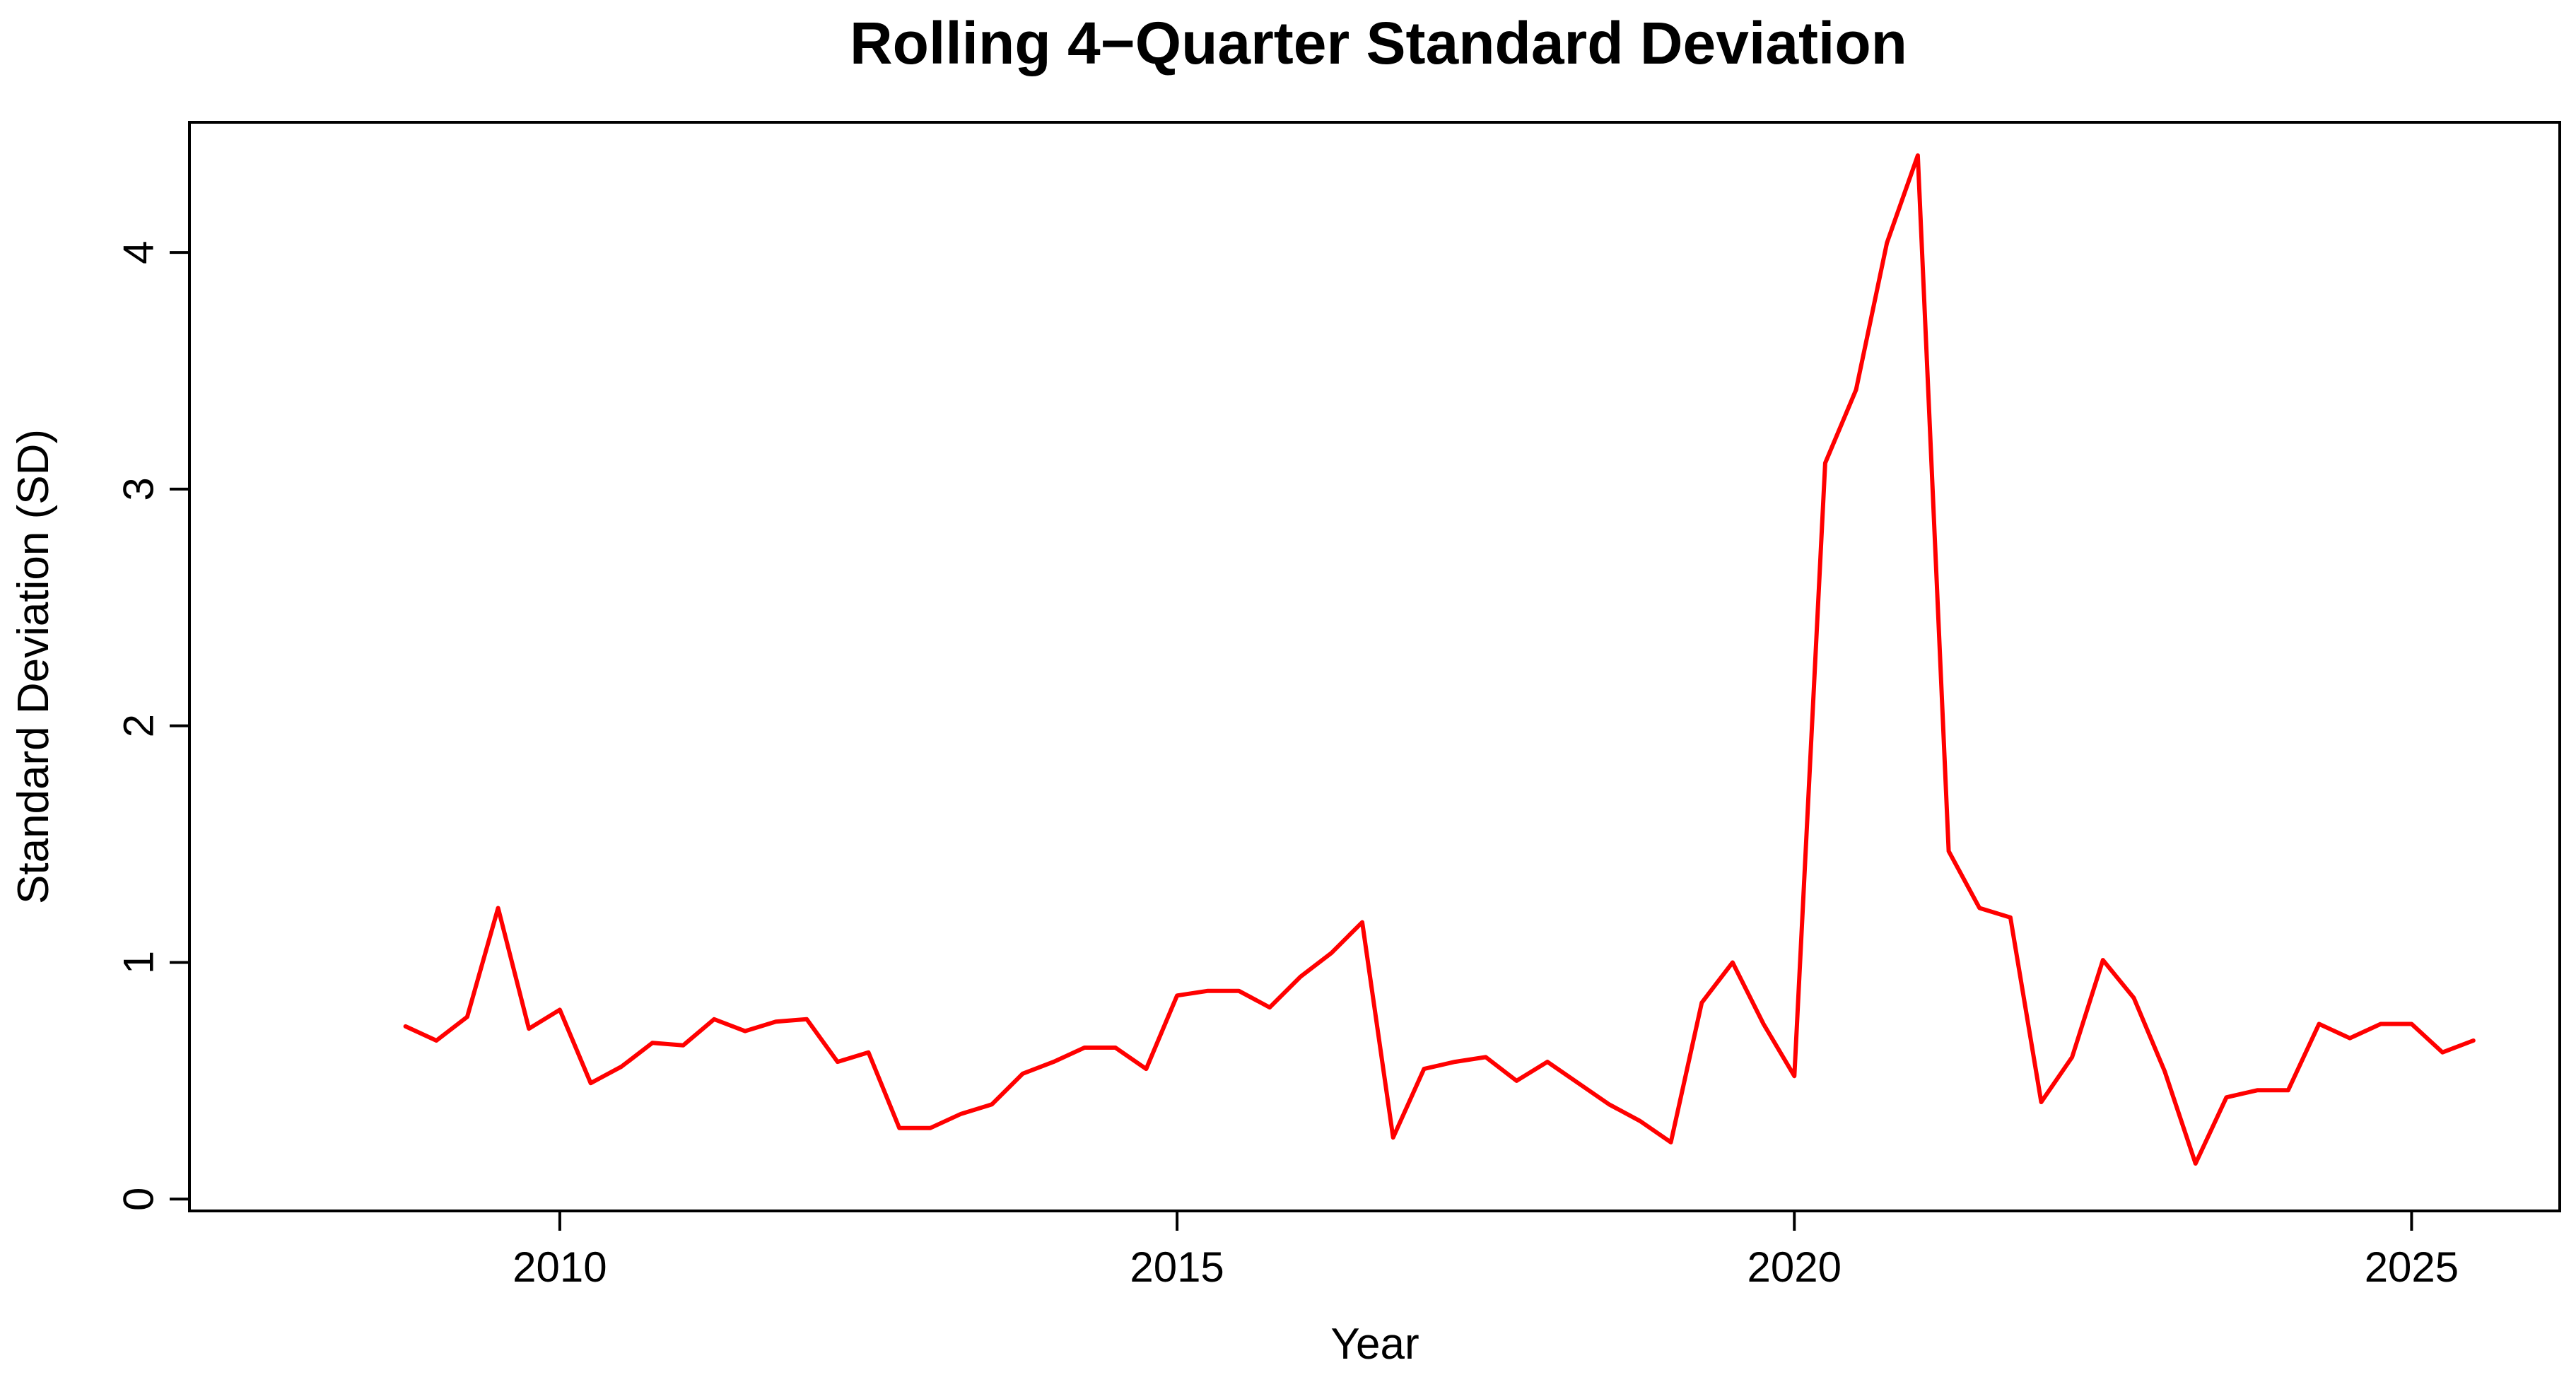 This screenshot has width=2576, height=1382. Describe the element at coordinates (1794, 1267) in the screenshot. I see `x-tick-label: 2020` at that location.